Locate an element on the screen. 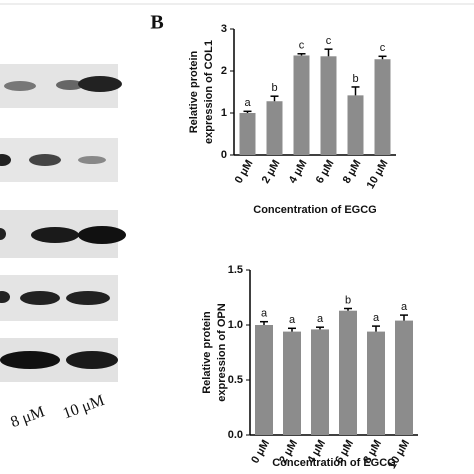 The image size is (474, 474). y-tick-label: 0 is located at coordinates (224, 155).